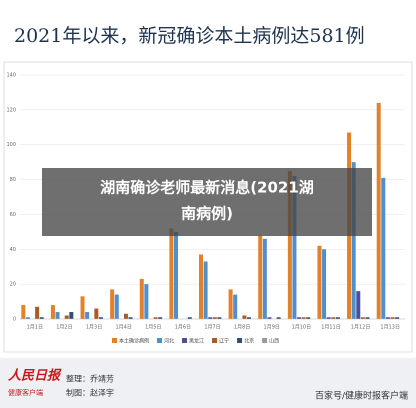 This screenshot has width=416, height=408. Describe the element at coordinates (11, 145) in the screenshot. I see `y-tick-label: 100` at that location.